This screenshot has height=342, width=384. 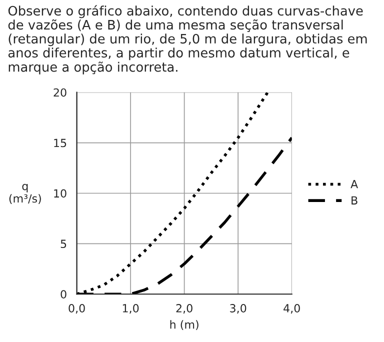 I want to click on x-tick-label: 1,0, so click(x=130, y=309).